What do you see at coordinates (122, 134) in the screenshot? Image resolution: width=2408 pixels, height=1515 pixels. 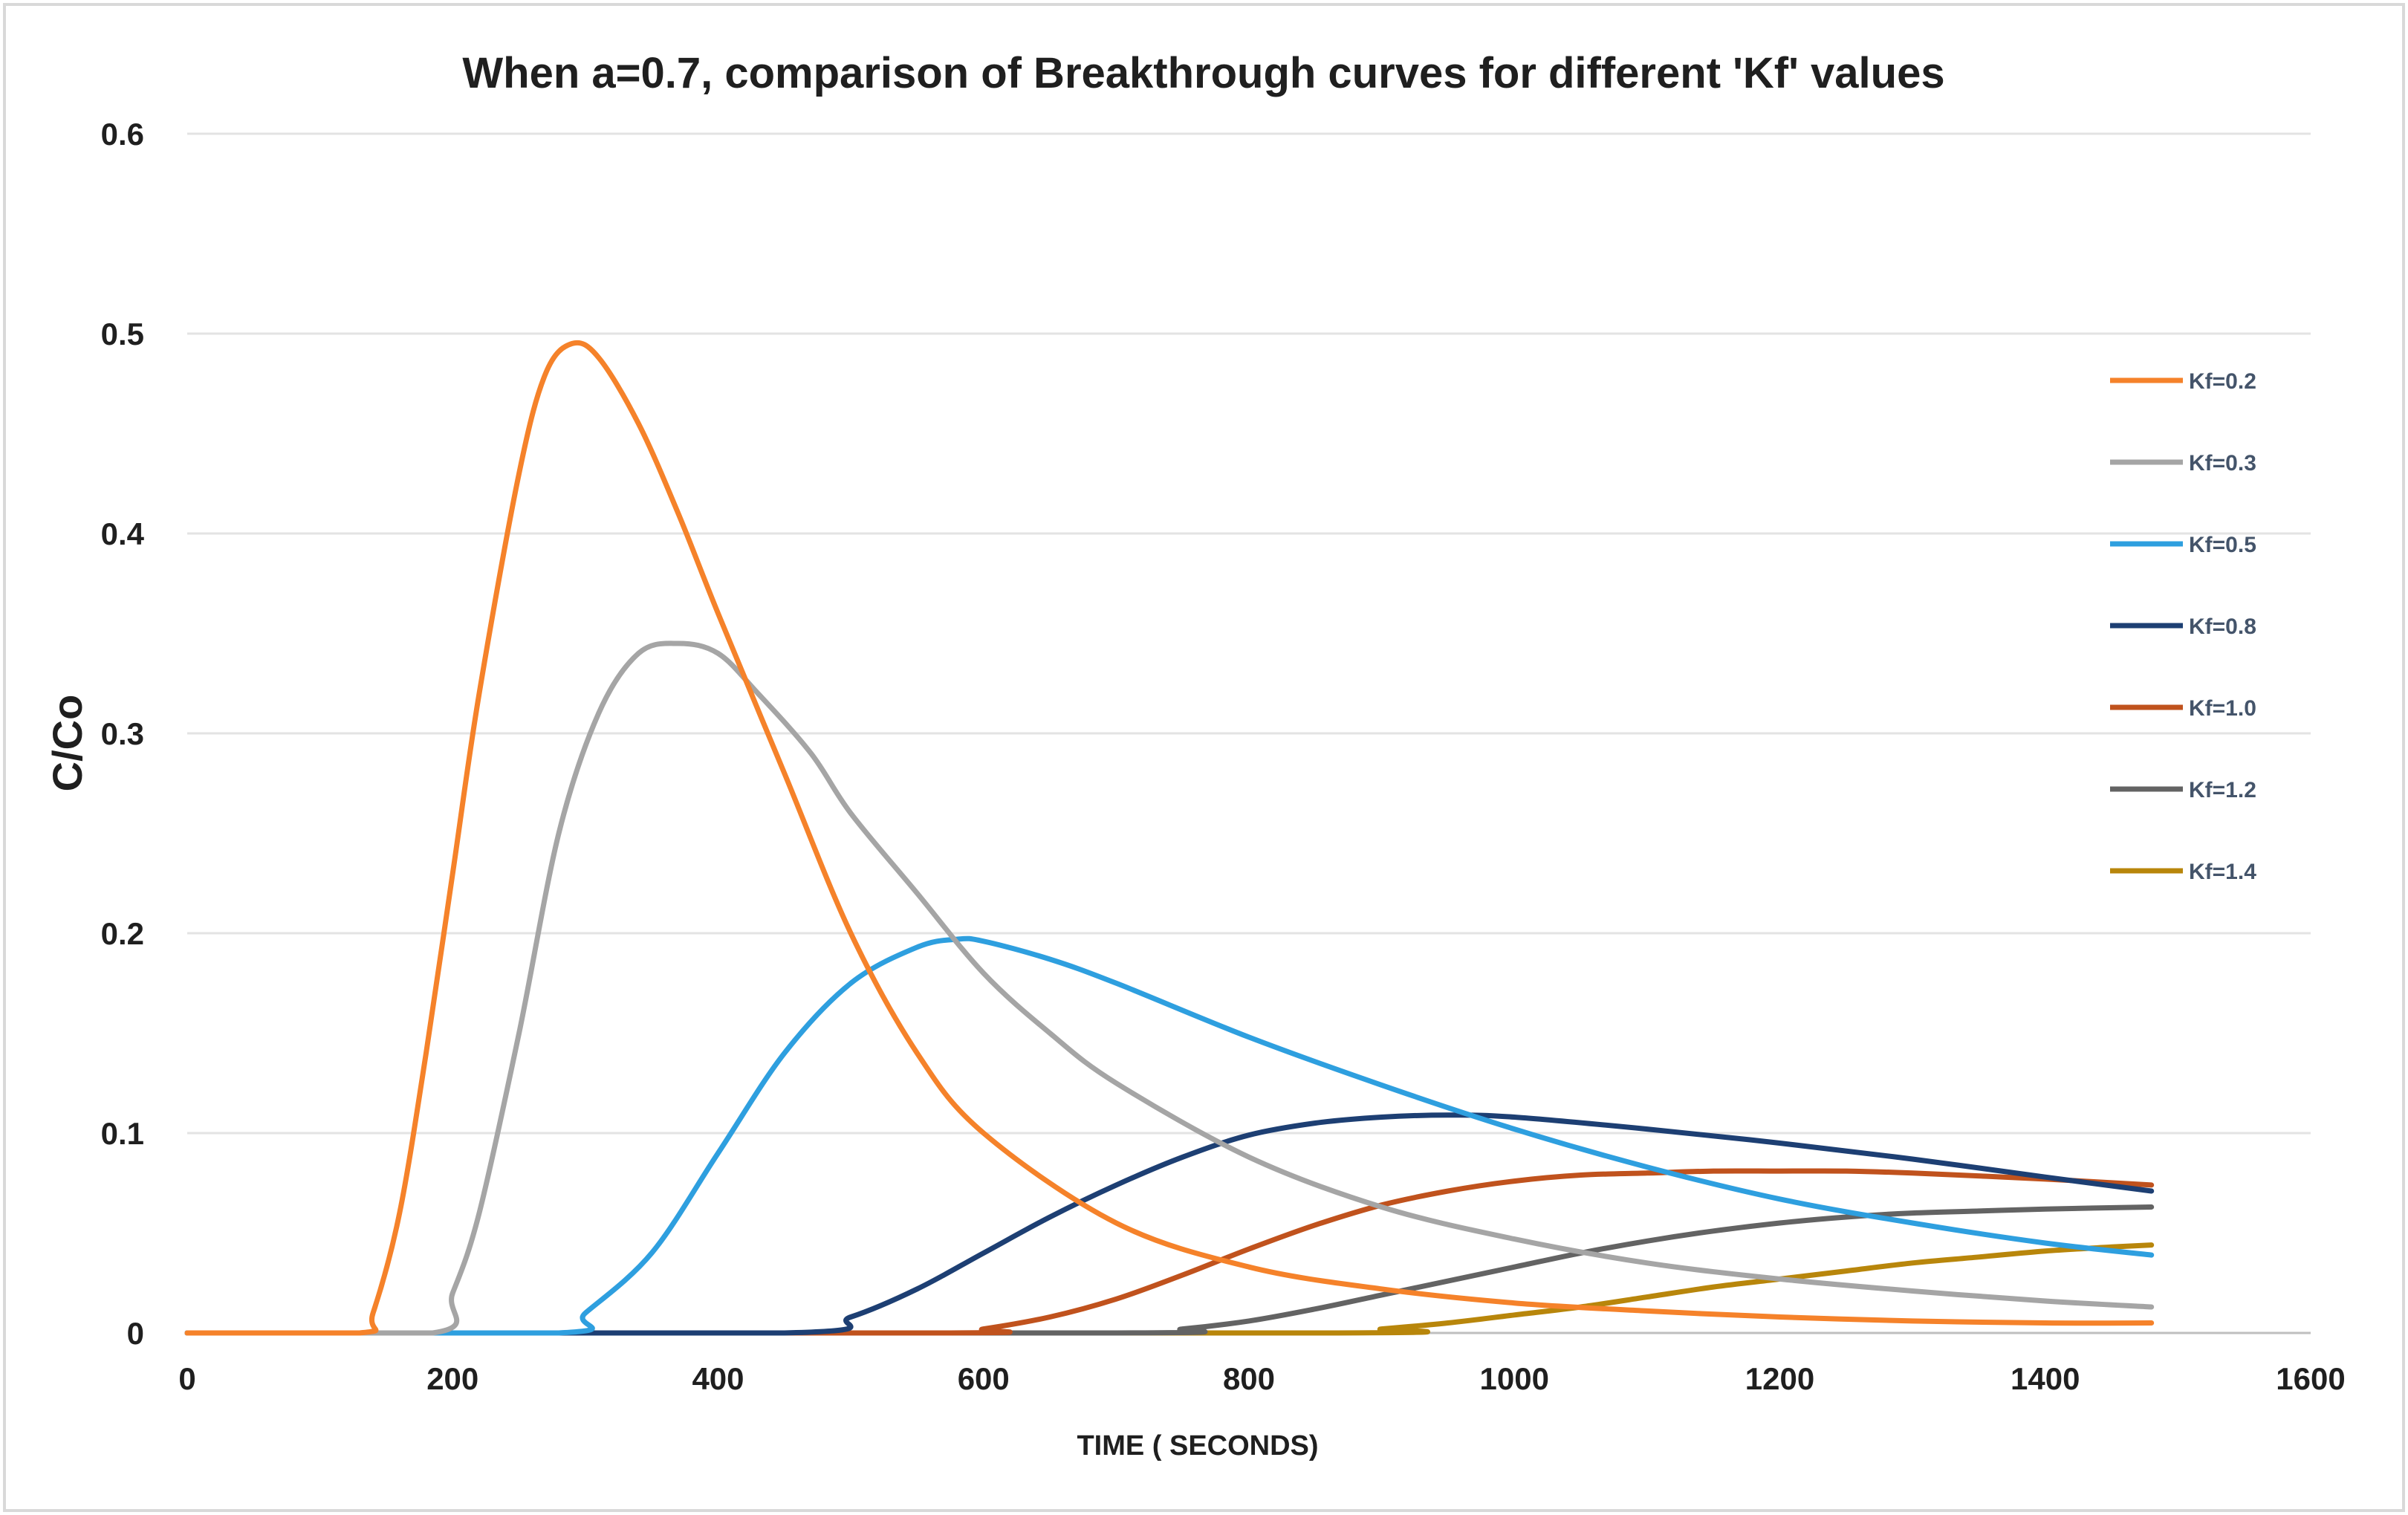 I see `y-tick-label: 0.6` at bounding box center [122, 134].